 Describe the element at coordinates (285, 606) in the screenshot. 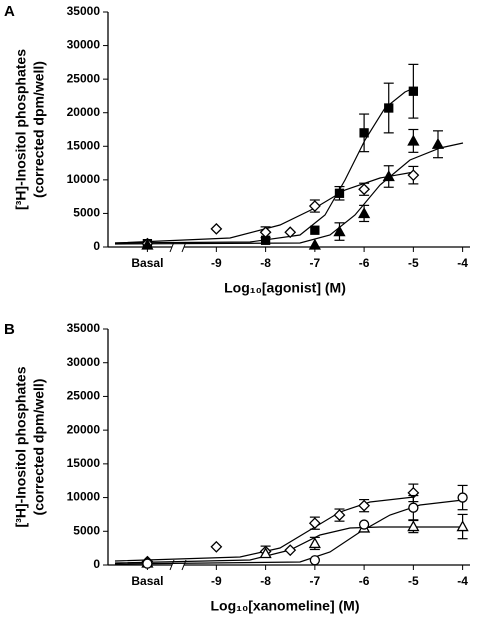

I see `x-axis-label: Log₁₀[xanomeline] (M)` at that location.